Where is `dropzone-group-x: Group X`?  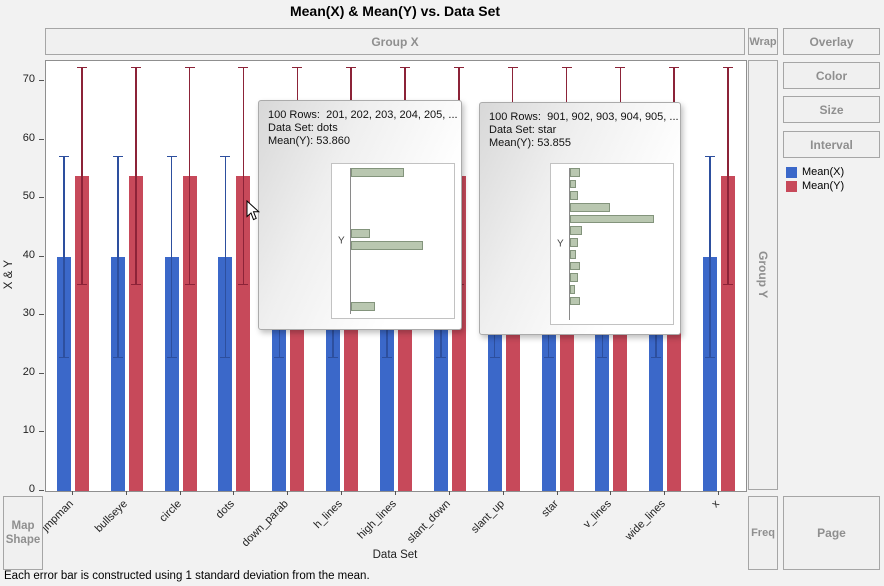
dropzone-group-x: Group X is located at coordinates (395, 41).